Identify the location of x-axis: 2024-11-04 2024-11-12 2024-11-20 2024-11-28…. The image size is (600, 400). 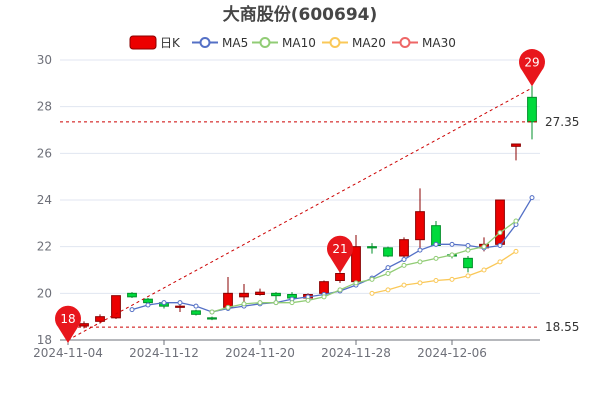
(286, 349).